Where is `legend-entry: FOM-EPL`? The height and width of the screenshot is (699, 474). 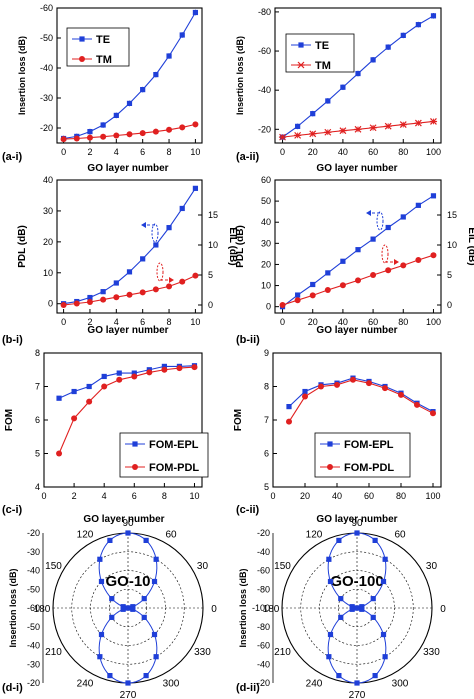
legend-entry: FOM-EPL is located at coordinates (369, 445).